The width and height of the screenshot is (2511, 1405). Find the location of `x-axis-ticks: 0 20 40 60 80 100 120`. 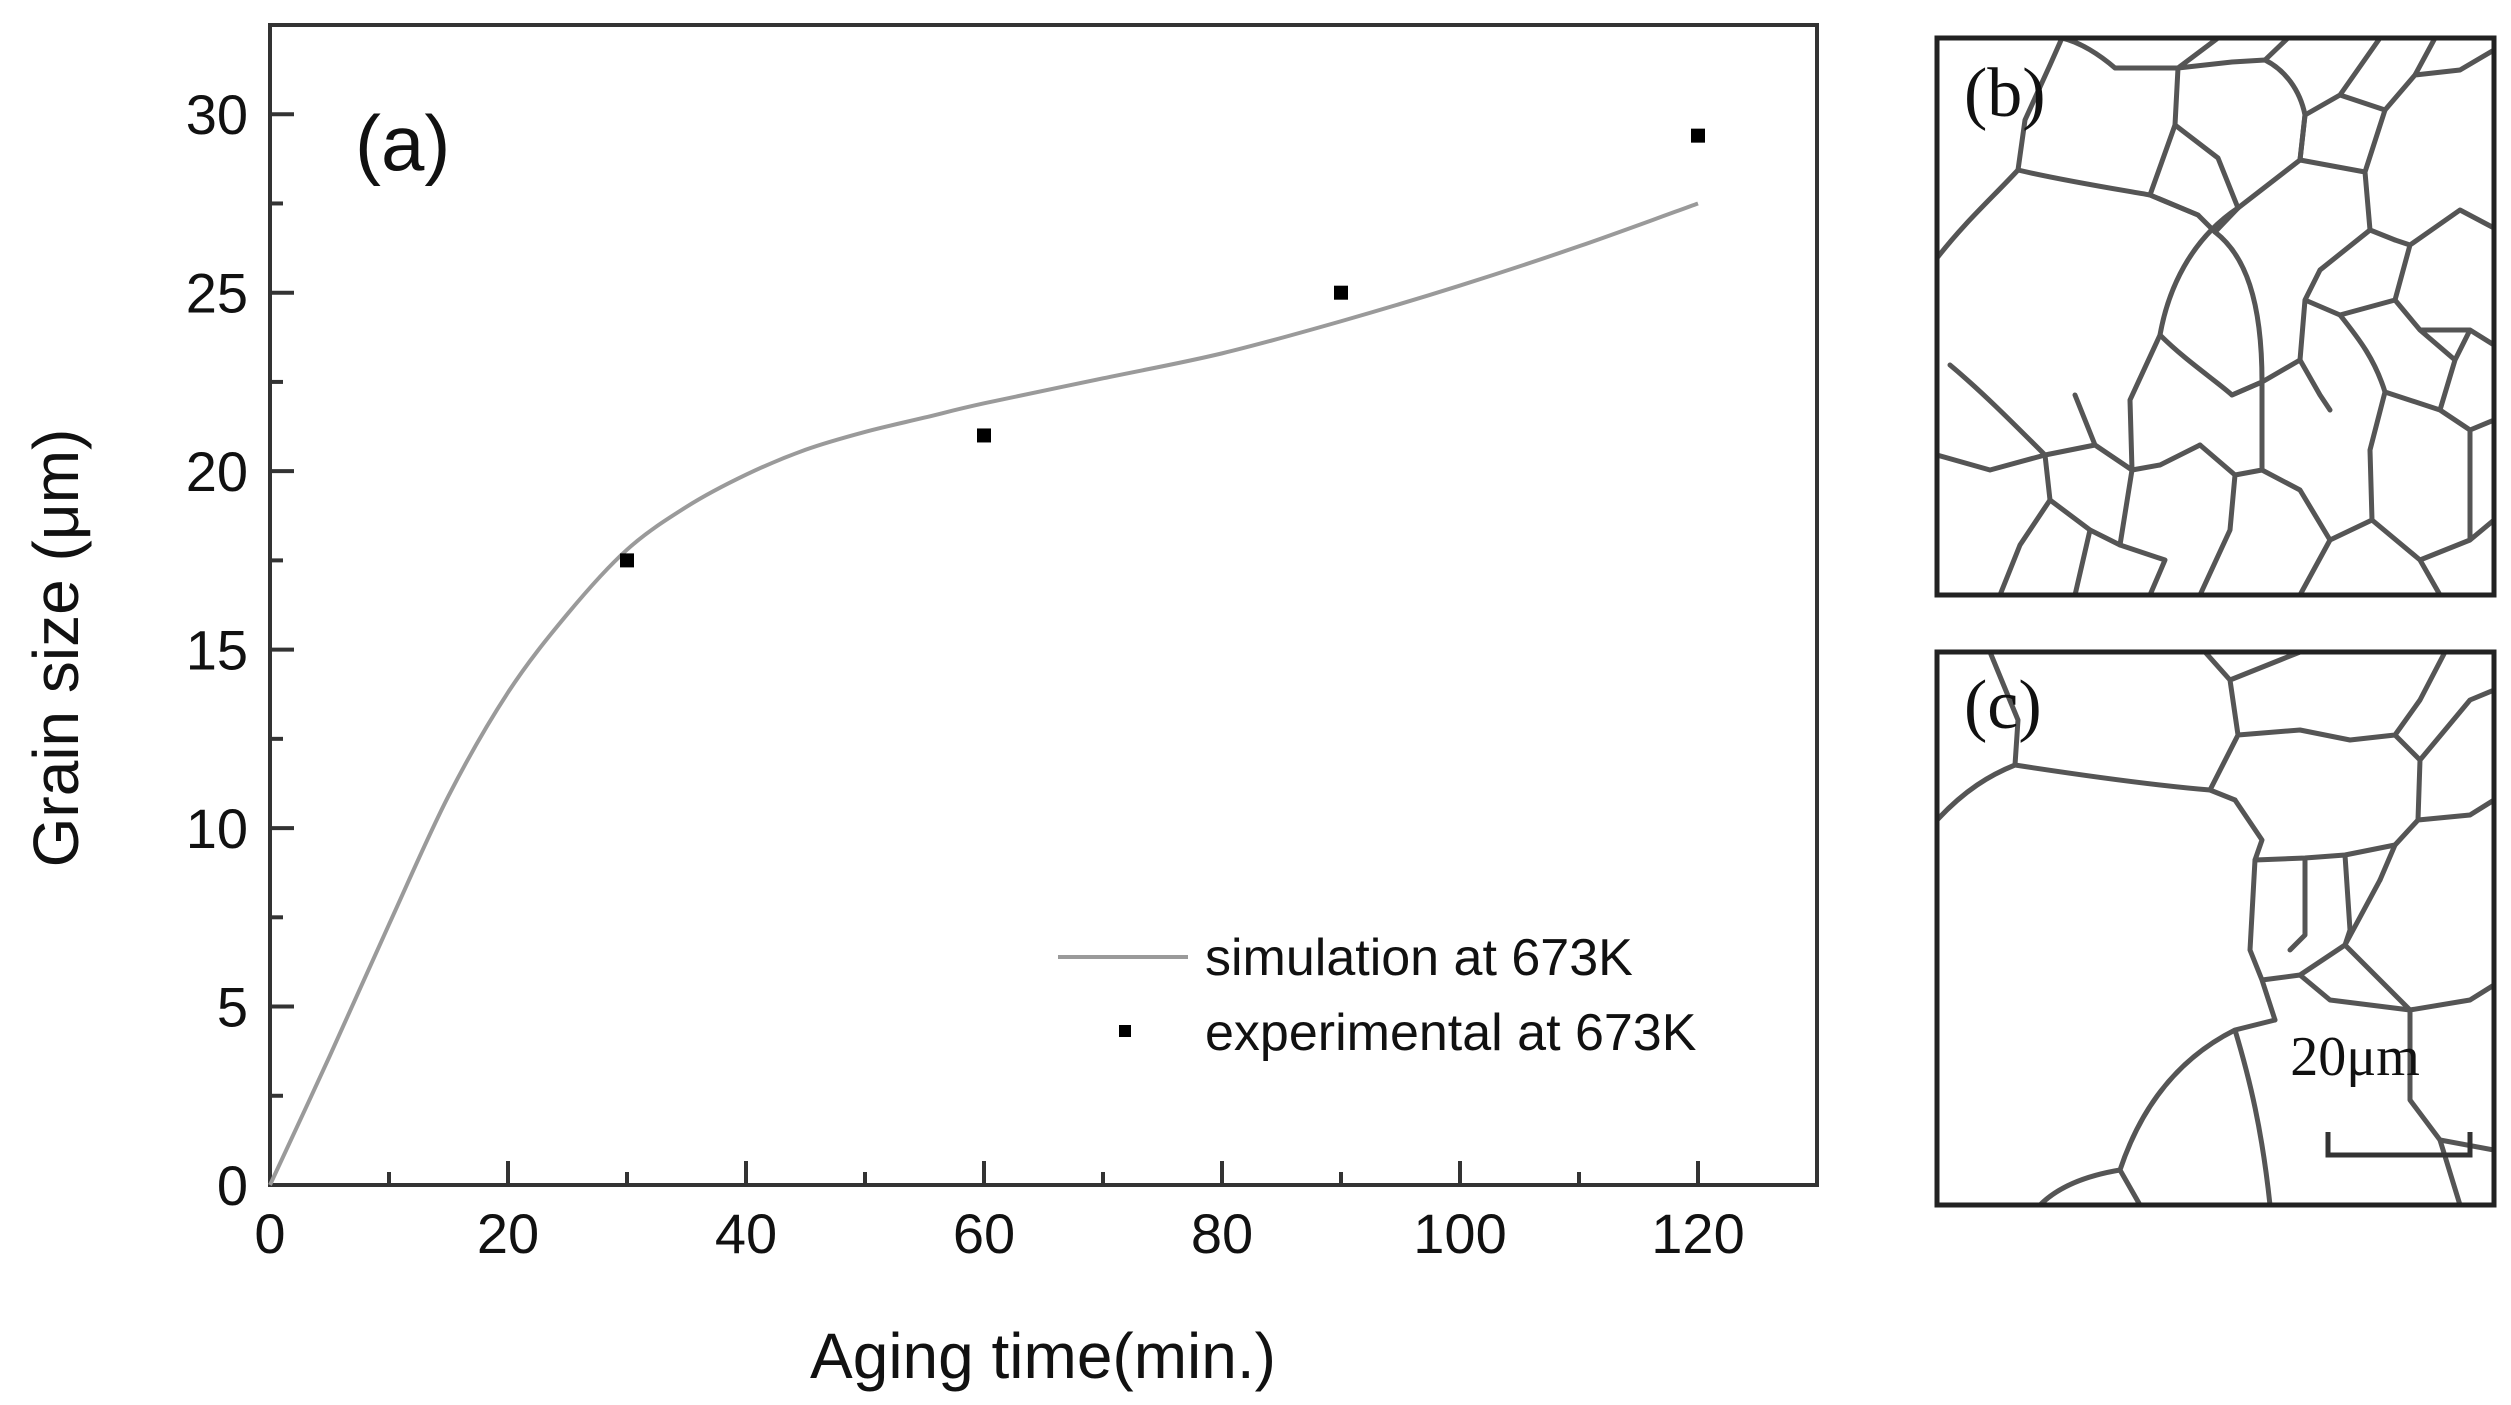

x-axis-ticks: 0 20 40 60 80 100 120 is located at coordinates (999, 1213).